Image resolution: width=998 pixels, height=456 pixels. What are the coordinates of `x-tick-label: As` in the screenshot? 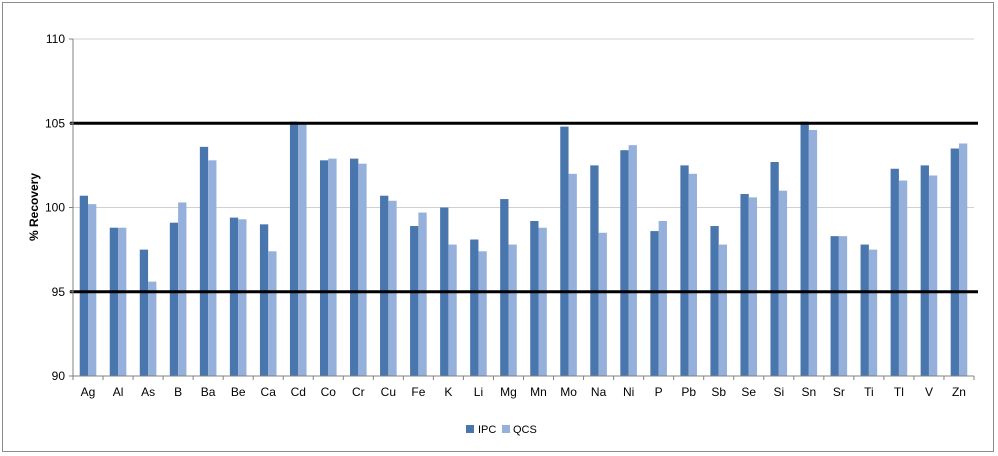 It's located at (148, 392).